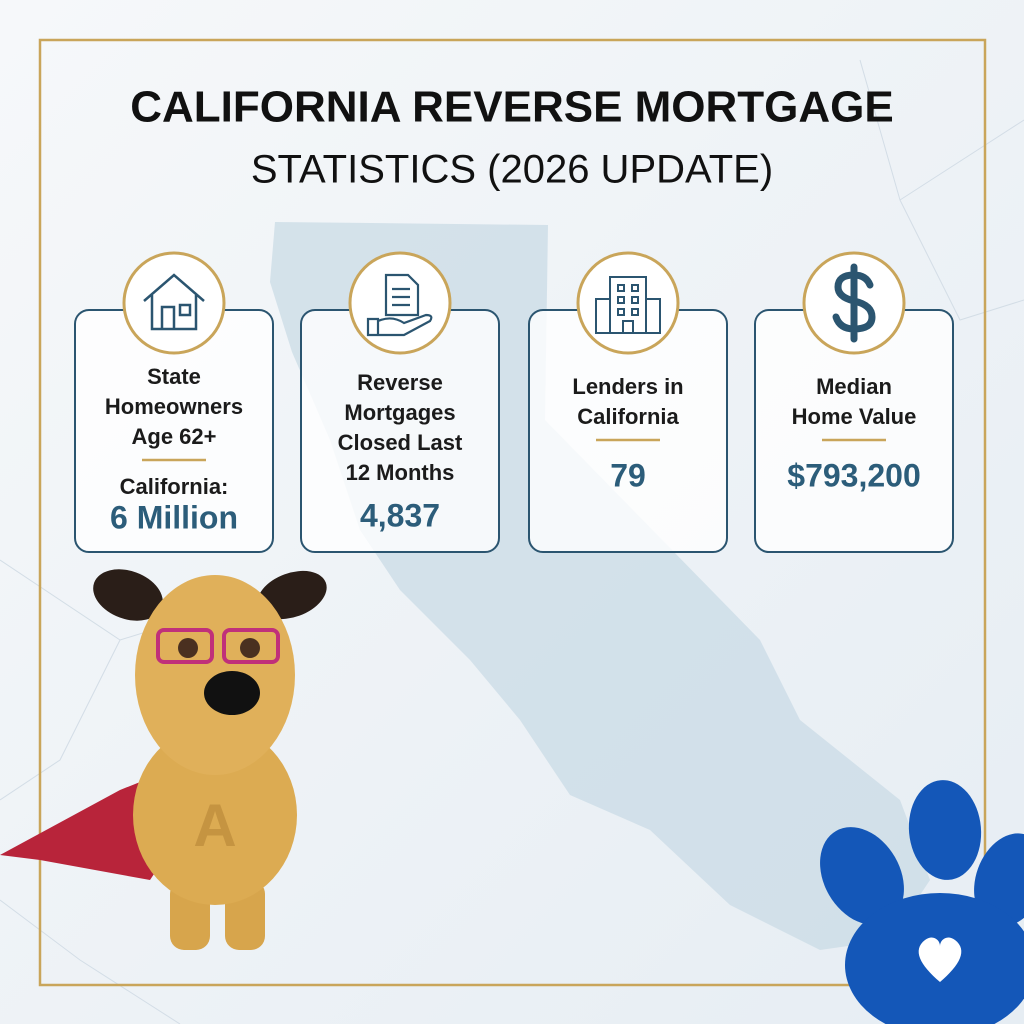 Image resolution: width=1024 pixels, height=1024 pixels. I want to click on paw-print, so click(922, 902).